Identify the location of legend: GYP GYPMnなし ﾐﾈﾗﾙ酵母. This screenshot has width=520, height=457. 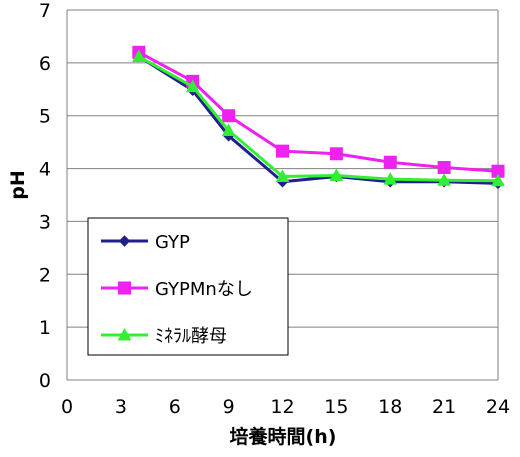
(188, 286).